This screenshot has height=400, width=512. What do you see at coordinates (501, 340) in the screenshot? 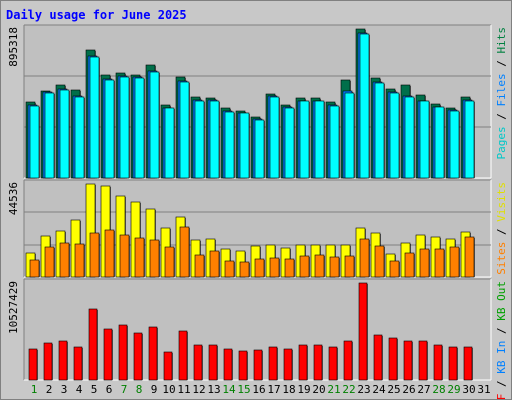
I see `legend-label-3: KB F / KB In / KB Out` at bounding box center [501, 340].